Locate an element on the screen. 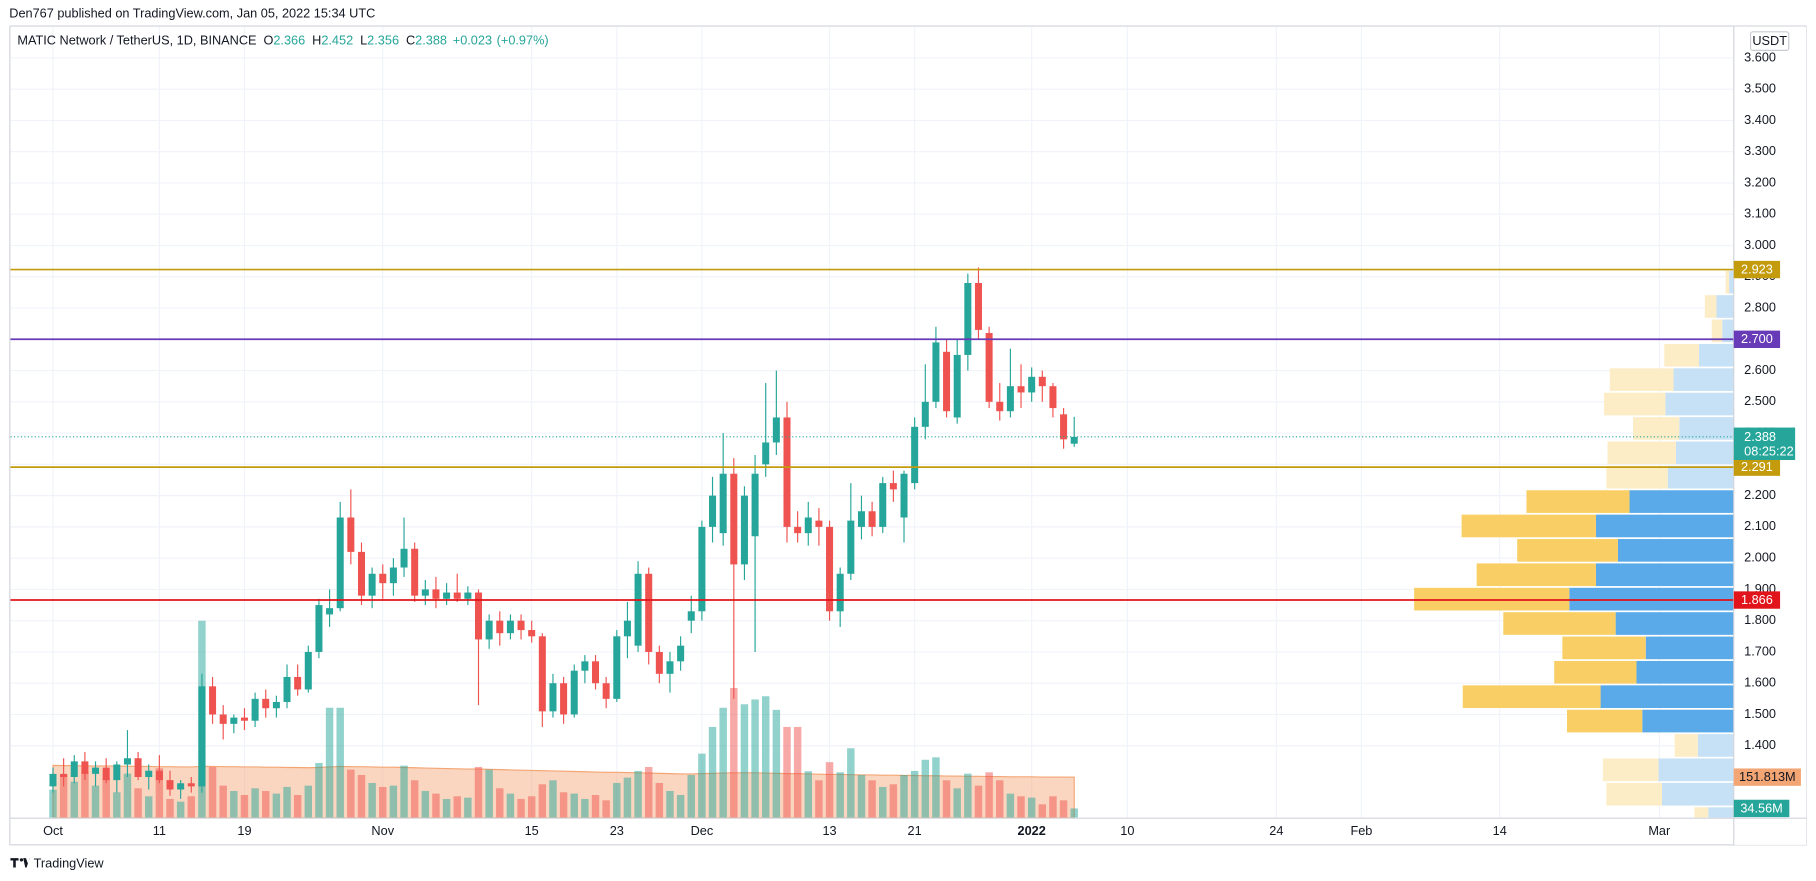 The image size is (1816, 881). brand: TradingView is located at coordinates (69, 862).